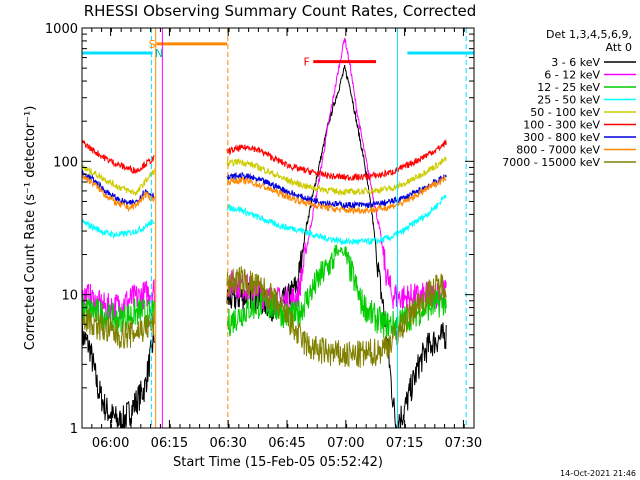 The height and width of the screenshot is (480, 640). I want to click on legend-entry-label: 50 - 100 keV, so click(565, 112).